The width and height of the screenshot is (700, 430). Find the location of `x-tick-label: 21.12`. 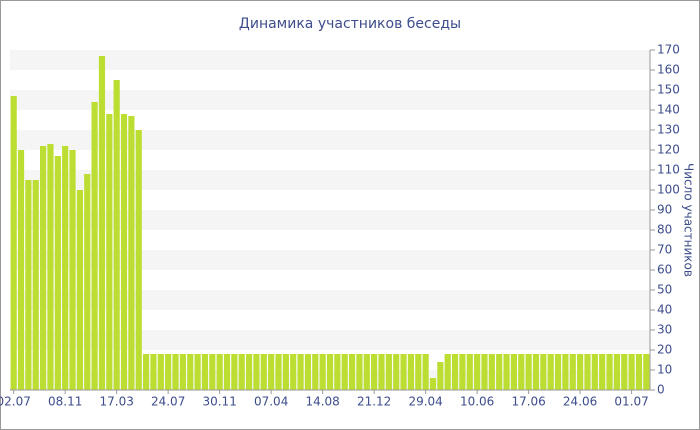

x-tick-label: 21.12 is located at coordinates (374, 402).